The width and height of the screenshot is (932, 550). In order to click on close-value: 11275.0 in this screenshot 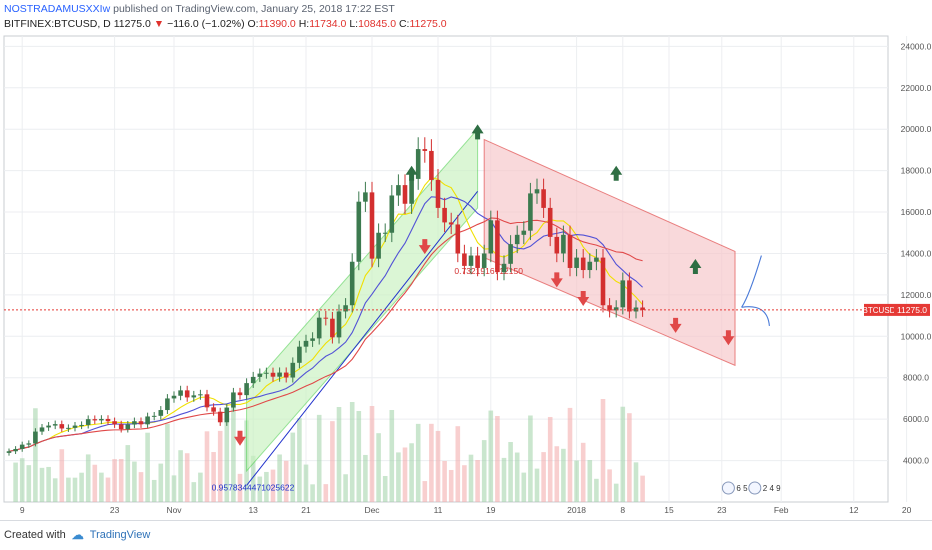, I will do `click(428, 24)`.